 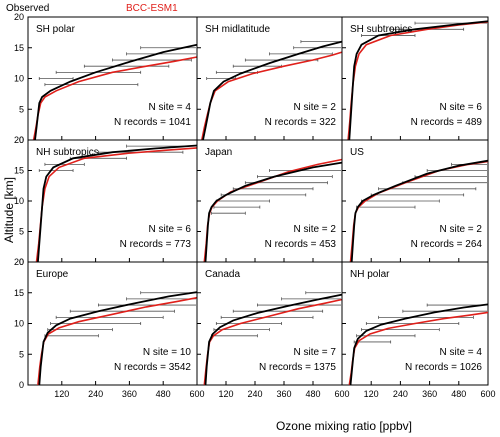 I want to click on panel-title: Japan, so click(x=218, y=152).